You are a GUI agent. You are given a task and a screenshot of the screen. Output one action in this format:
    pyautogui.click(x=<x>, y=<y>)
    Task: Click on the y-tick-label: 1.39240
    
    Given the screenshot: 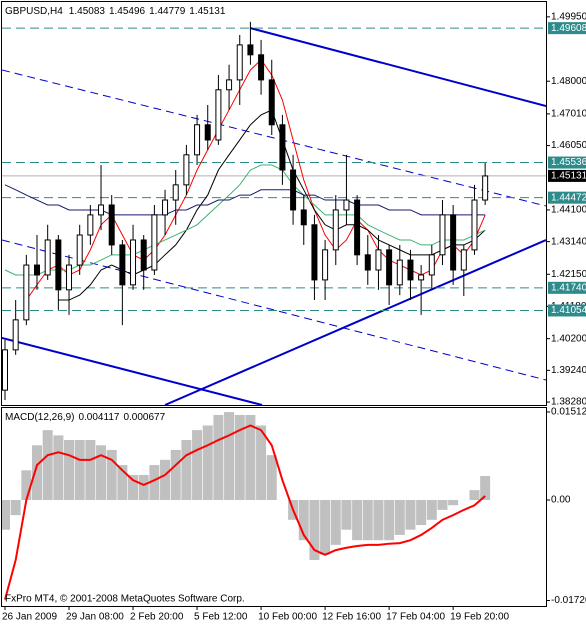 What is the action you would take?
    pyautogui.click(x=568, y=370)
    